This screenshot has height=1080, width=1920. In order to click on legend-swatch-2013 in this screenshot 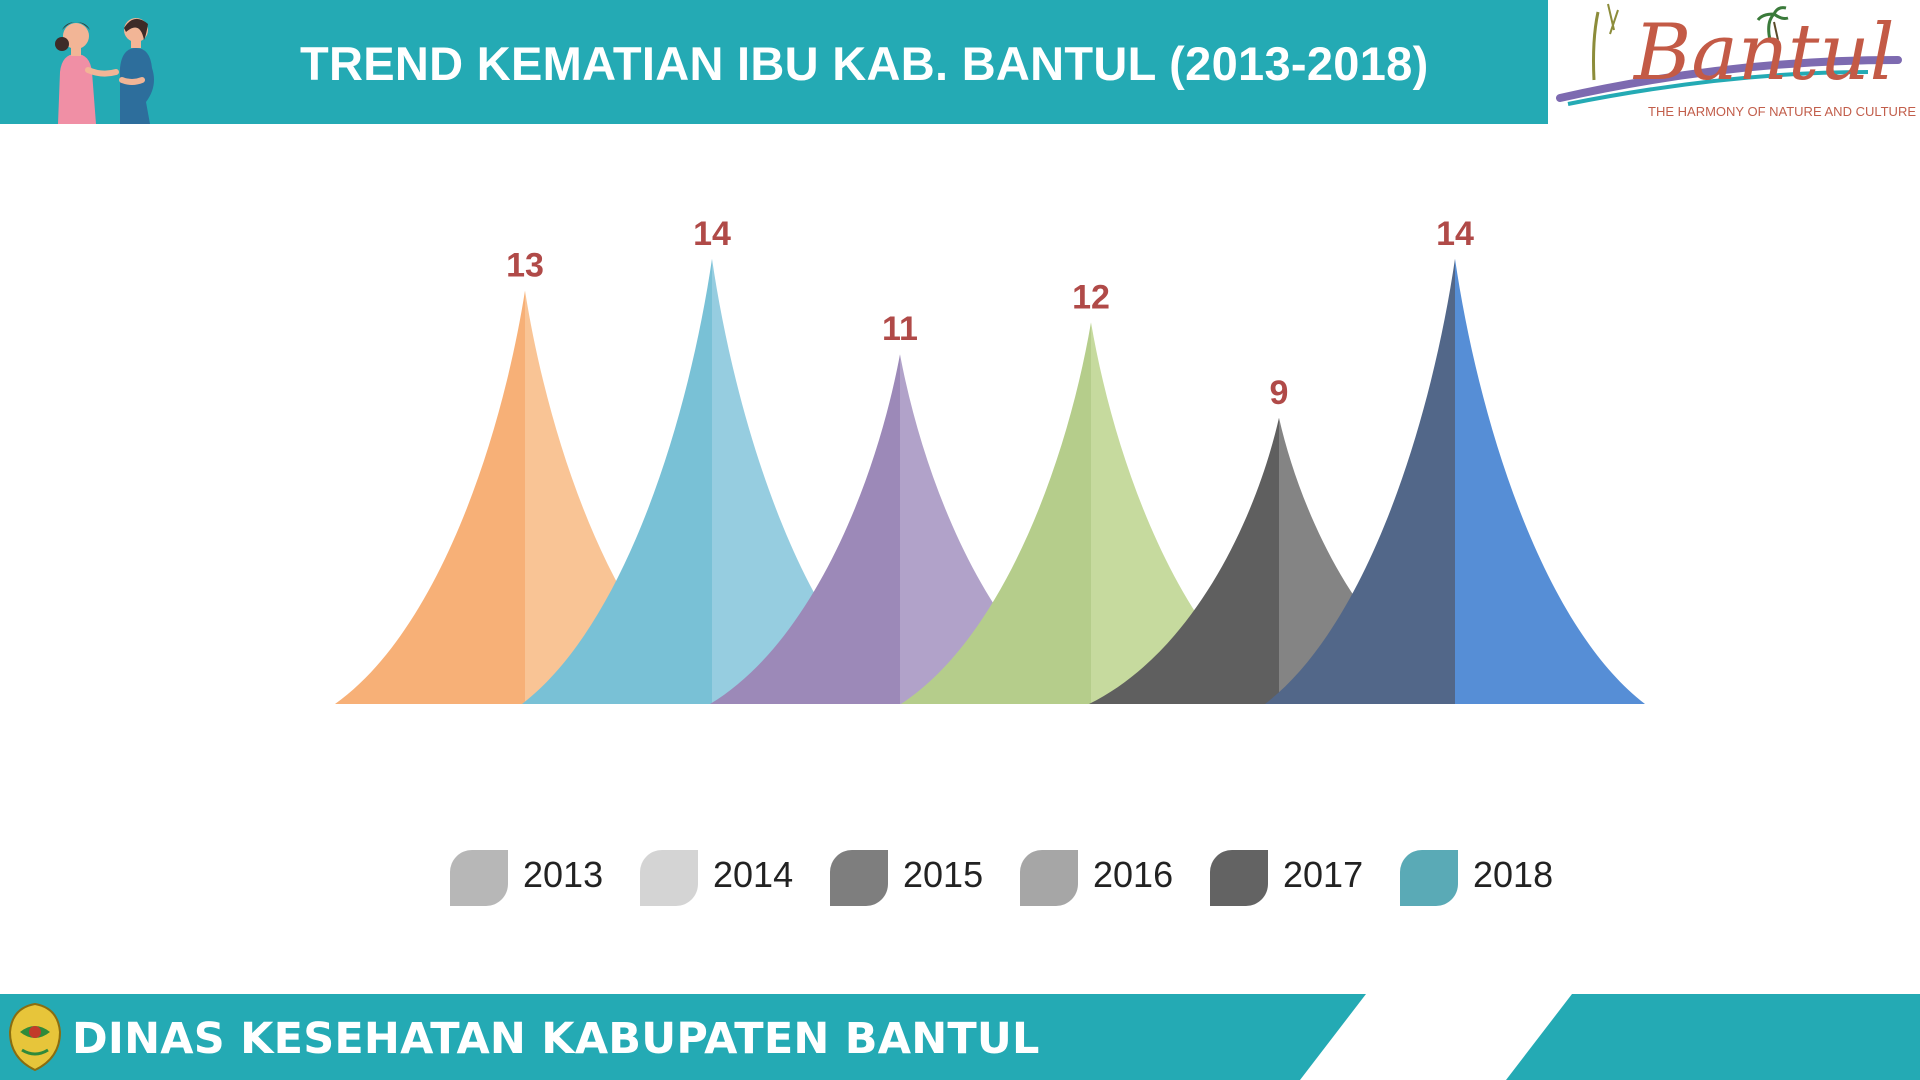, I will do `click(479, 878)`.